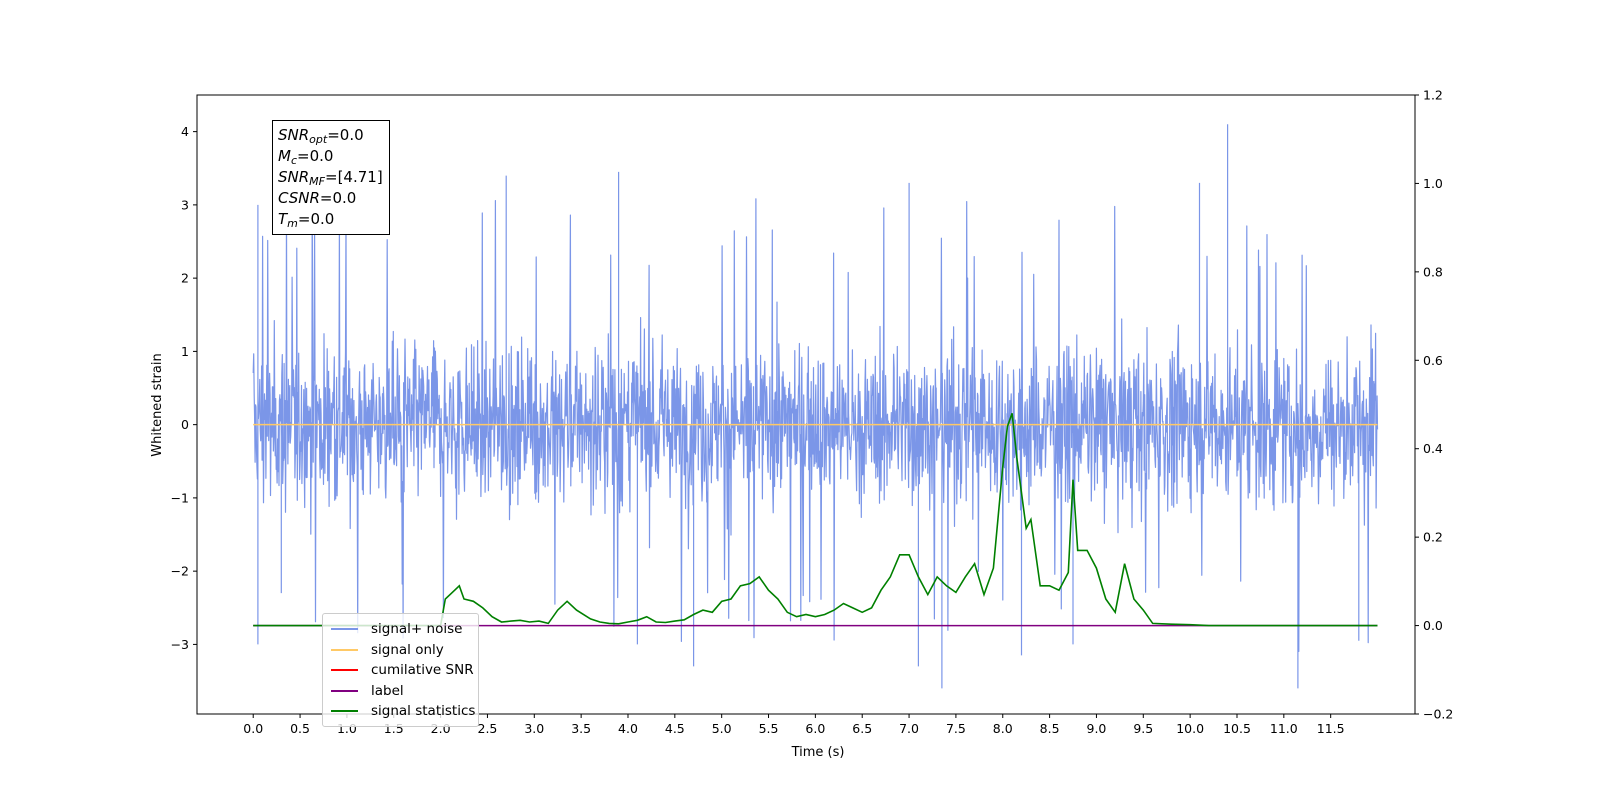 The image size is (1600, 800). Describe the element at coordinates (185, 351) in the screenshot. I see `y-tick-label: 1` at that location.